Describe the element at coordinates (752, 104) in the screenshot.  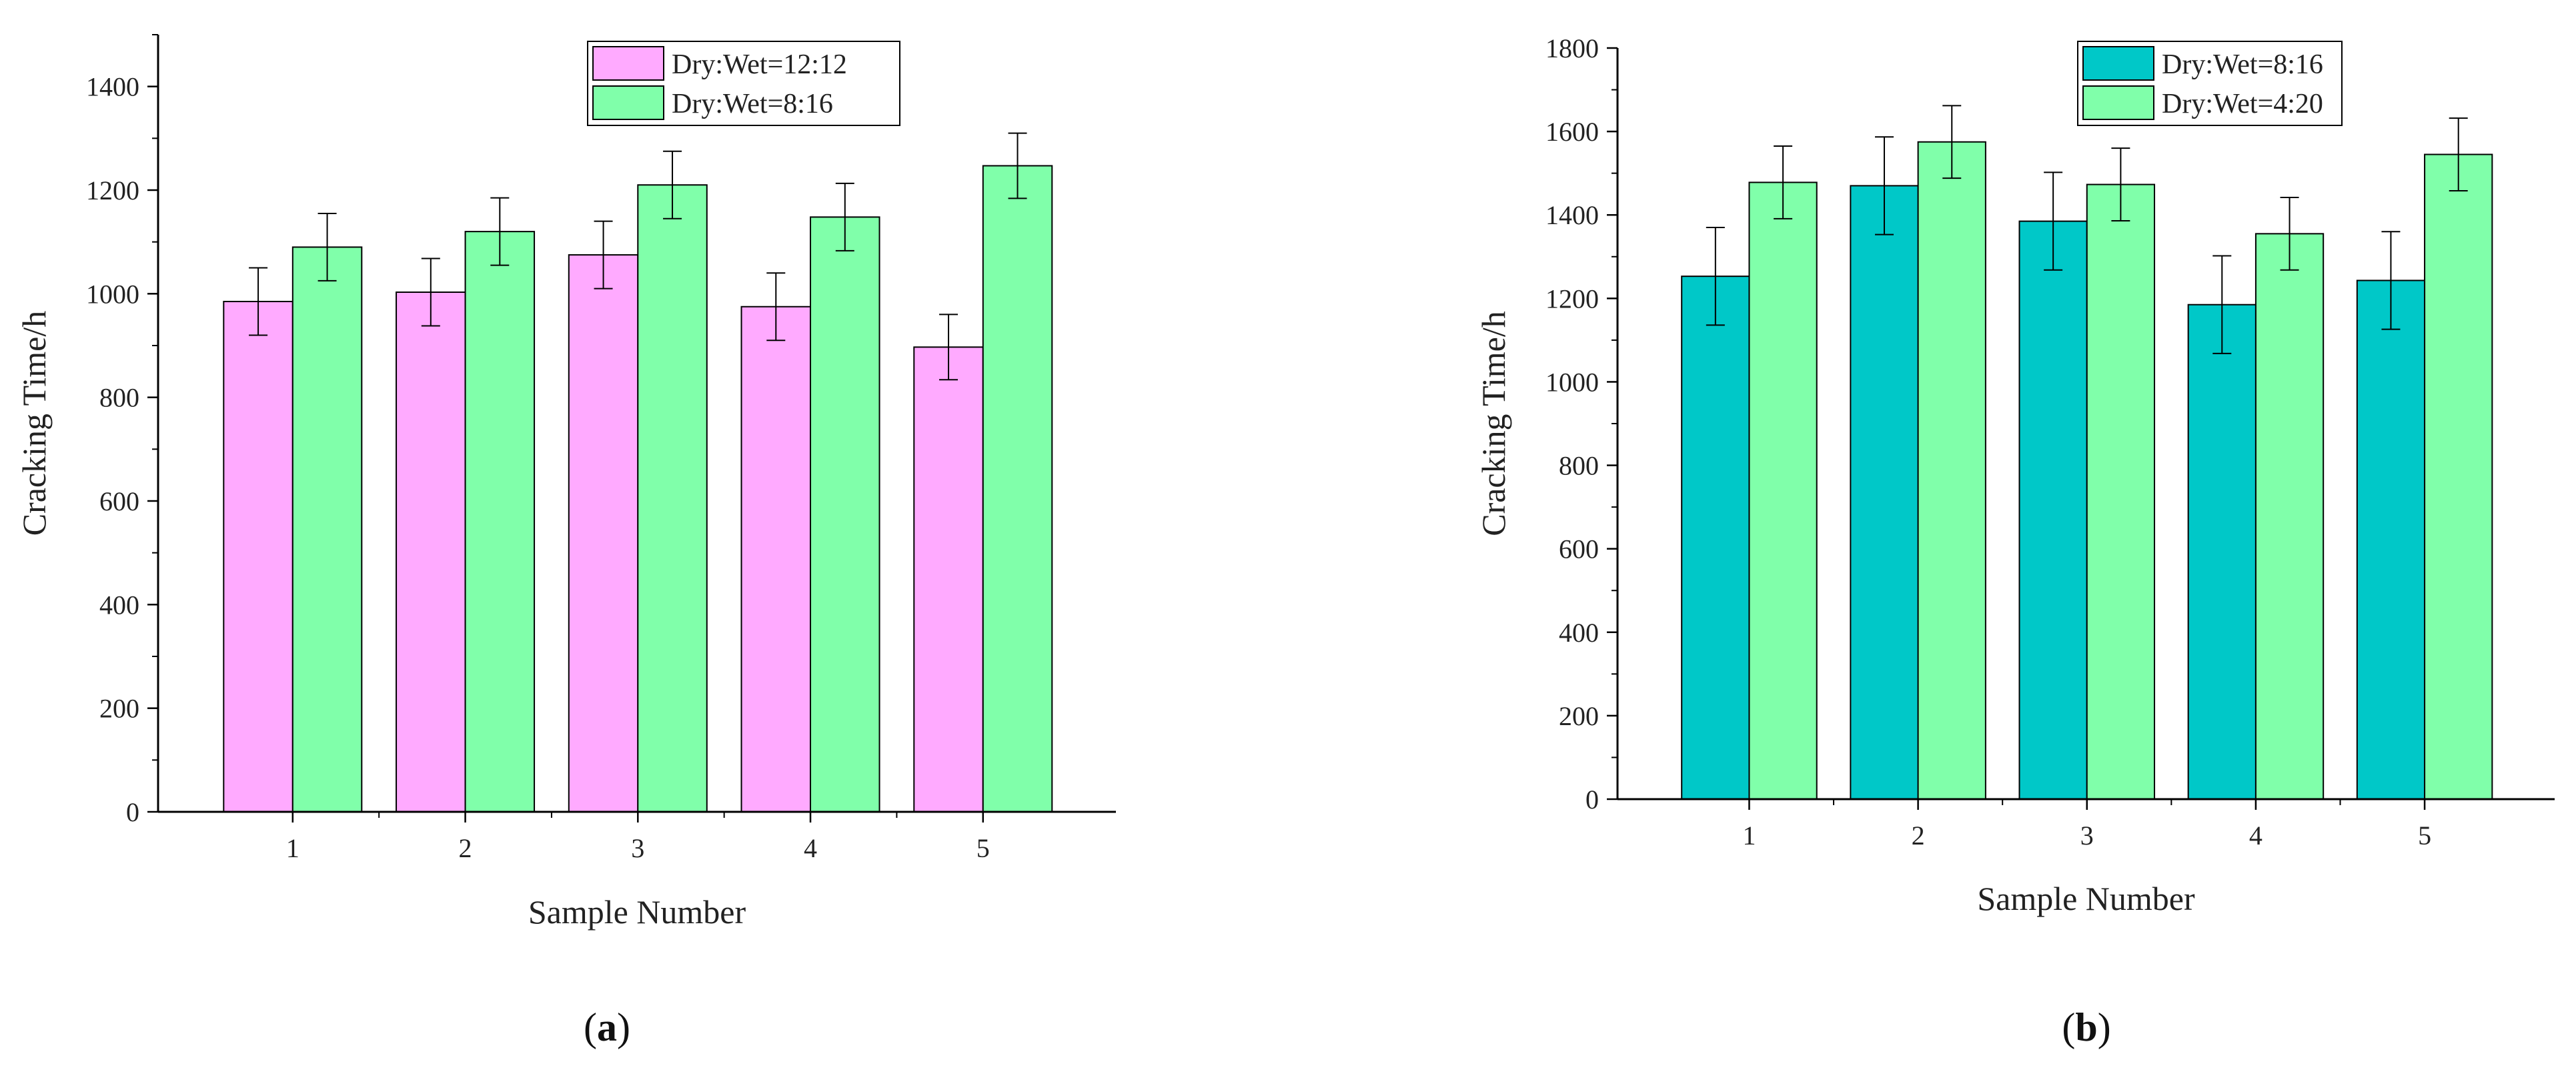
I see `legend-label-s2: Dry:Wet=8:16` at that location.